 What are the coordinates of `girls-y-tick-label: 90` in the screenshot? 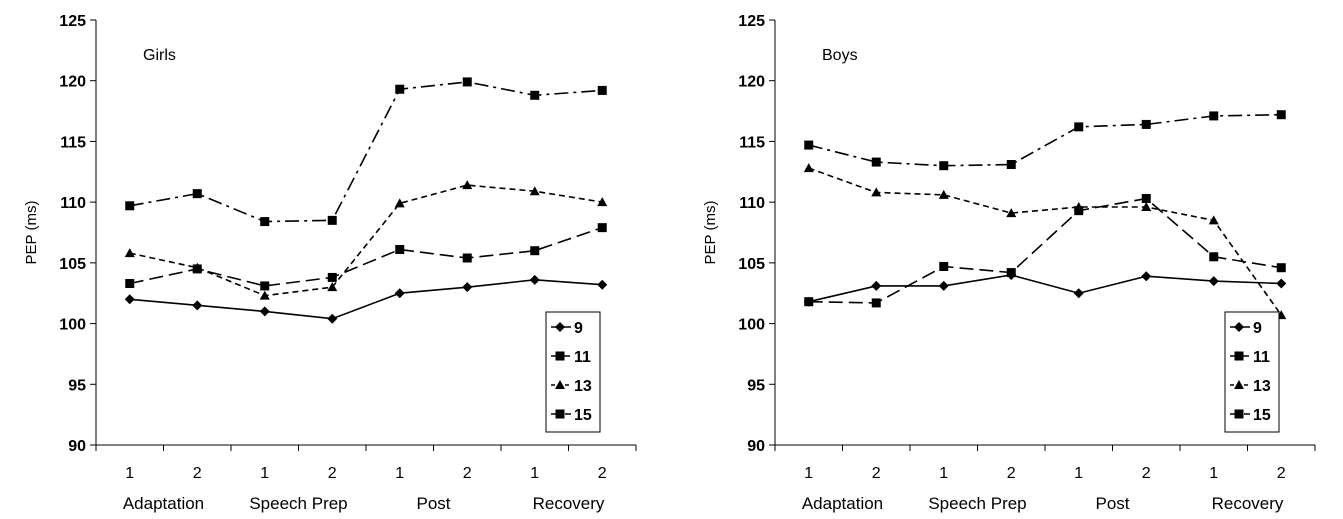 It's located at (77, 446).